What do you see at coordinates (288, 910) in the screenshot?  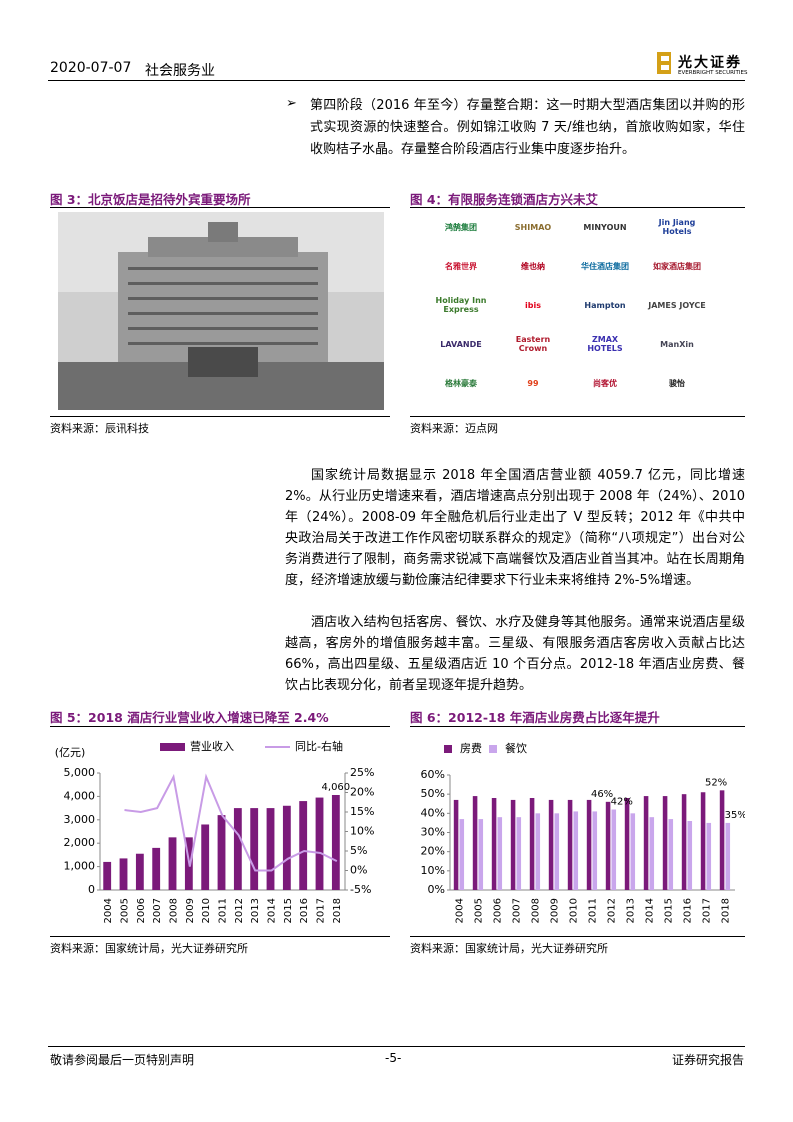 I see `x-tick-label: 2015` at bounding box center [288, 910].